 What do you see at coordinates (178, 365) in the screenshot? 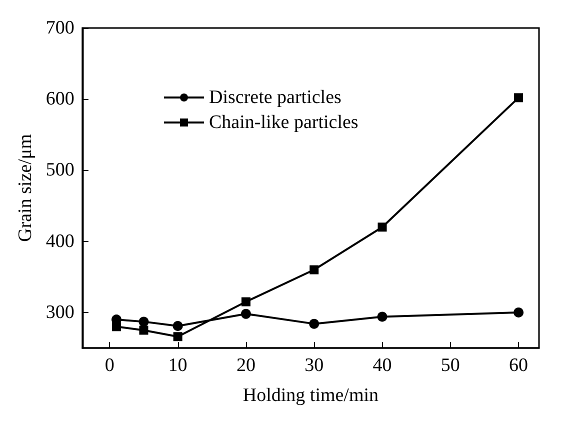
I see `x-tick-label: 10` at bounding box center [178, 365].